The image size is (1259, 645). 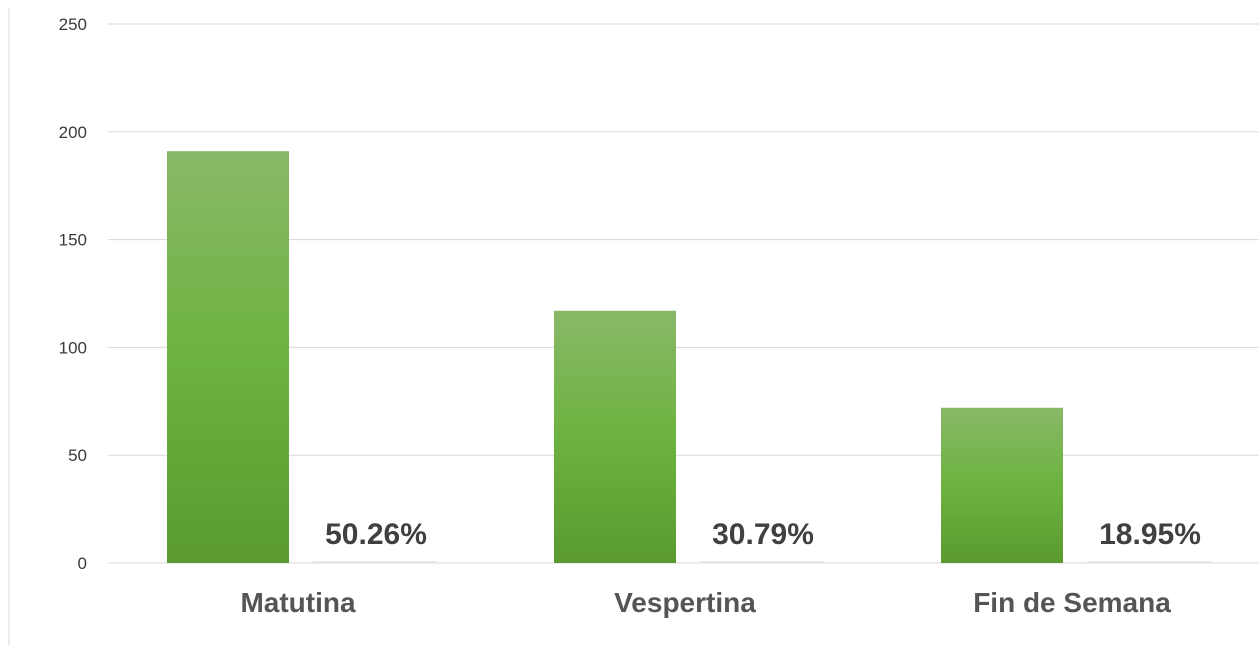 What do you see at coordinates (73, 132) in the screenshot?
I see `y-tick-label: 200` at bounding box center [73, 132].